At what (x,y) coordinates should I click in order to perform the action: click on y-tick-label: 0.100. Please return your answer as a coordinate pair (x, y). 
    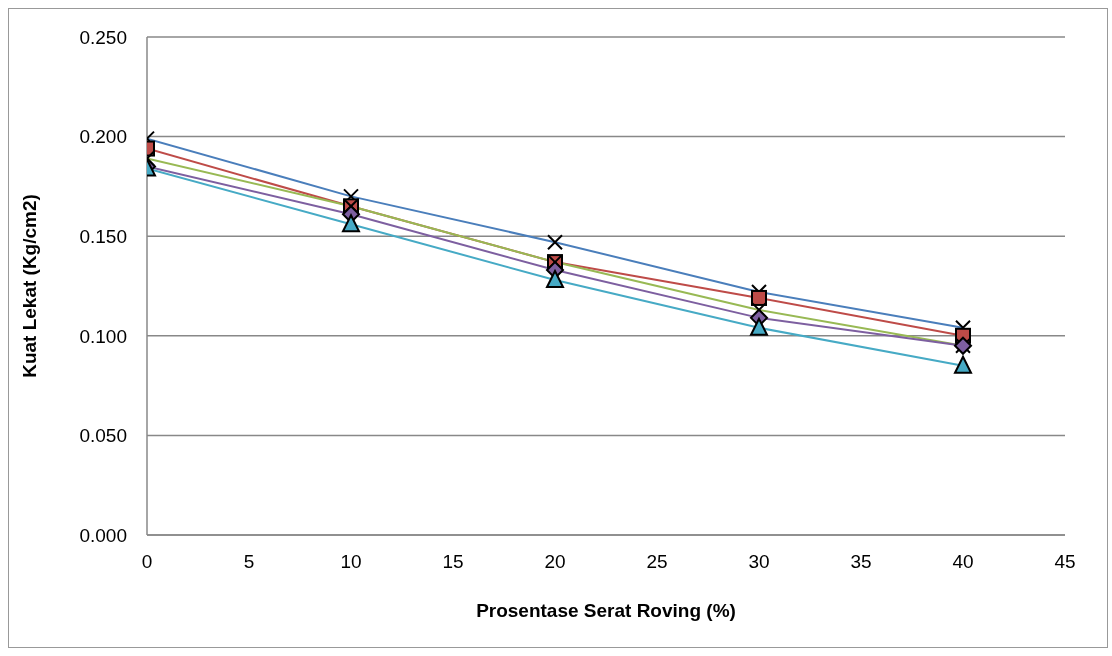
    Looking at the image, I should click on (103, 336).